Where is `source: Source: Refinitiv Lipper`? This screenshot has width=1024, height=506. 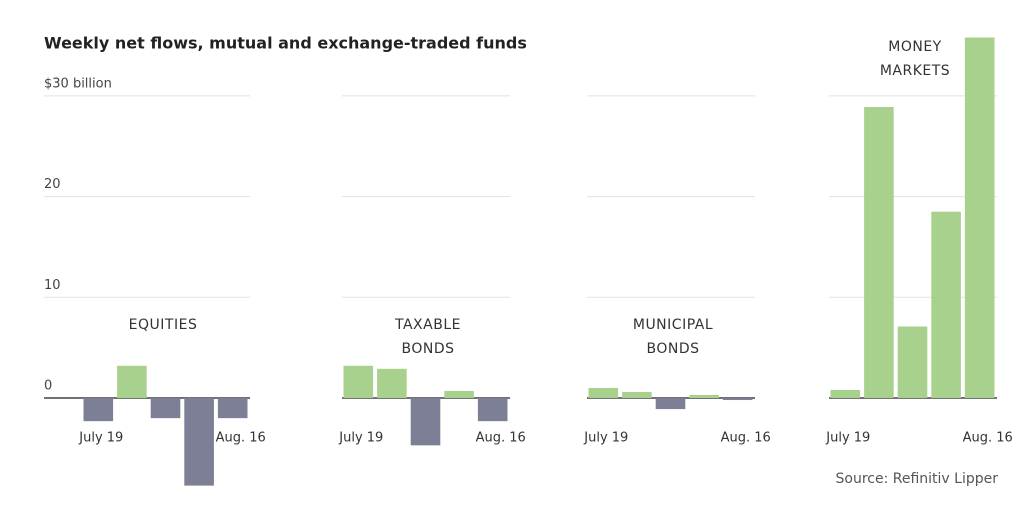 source: Source: Refinitiv Lipper is located at coordinates (917, 479).